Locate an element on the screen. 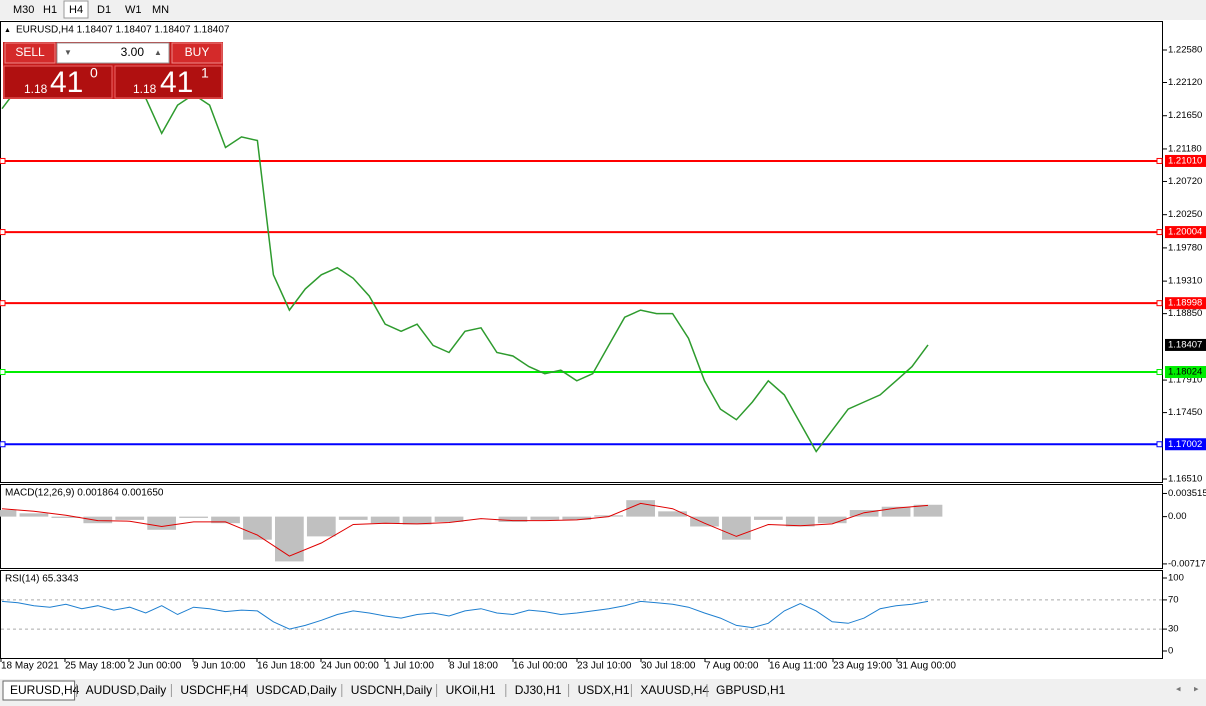  y-tick-label: 1.20720 is located at coordinates (1185, 181).